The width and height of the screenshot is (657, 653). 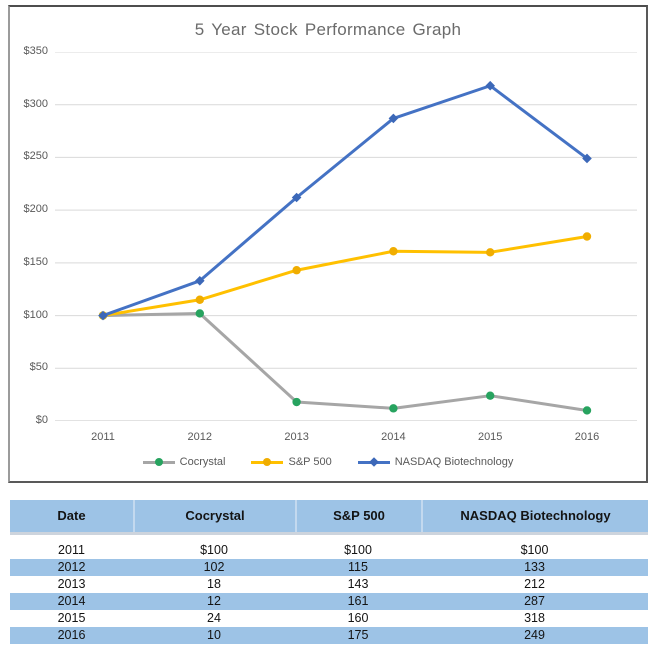 I want to click on y-axis-tick-label: $250, so click(x=35, y=156).